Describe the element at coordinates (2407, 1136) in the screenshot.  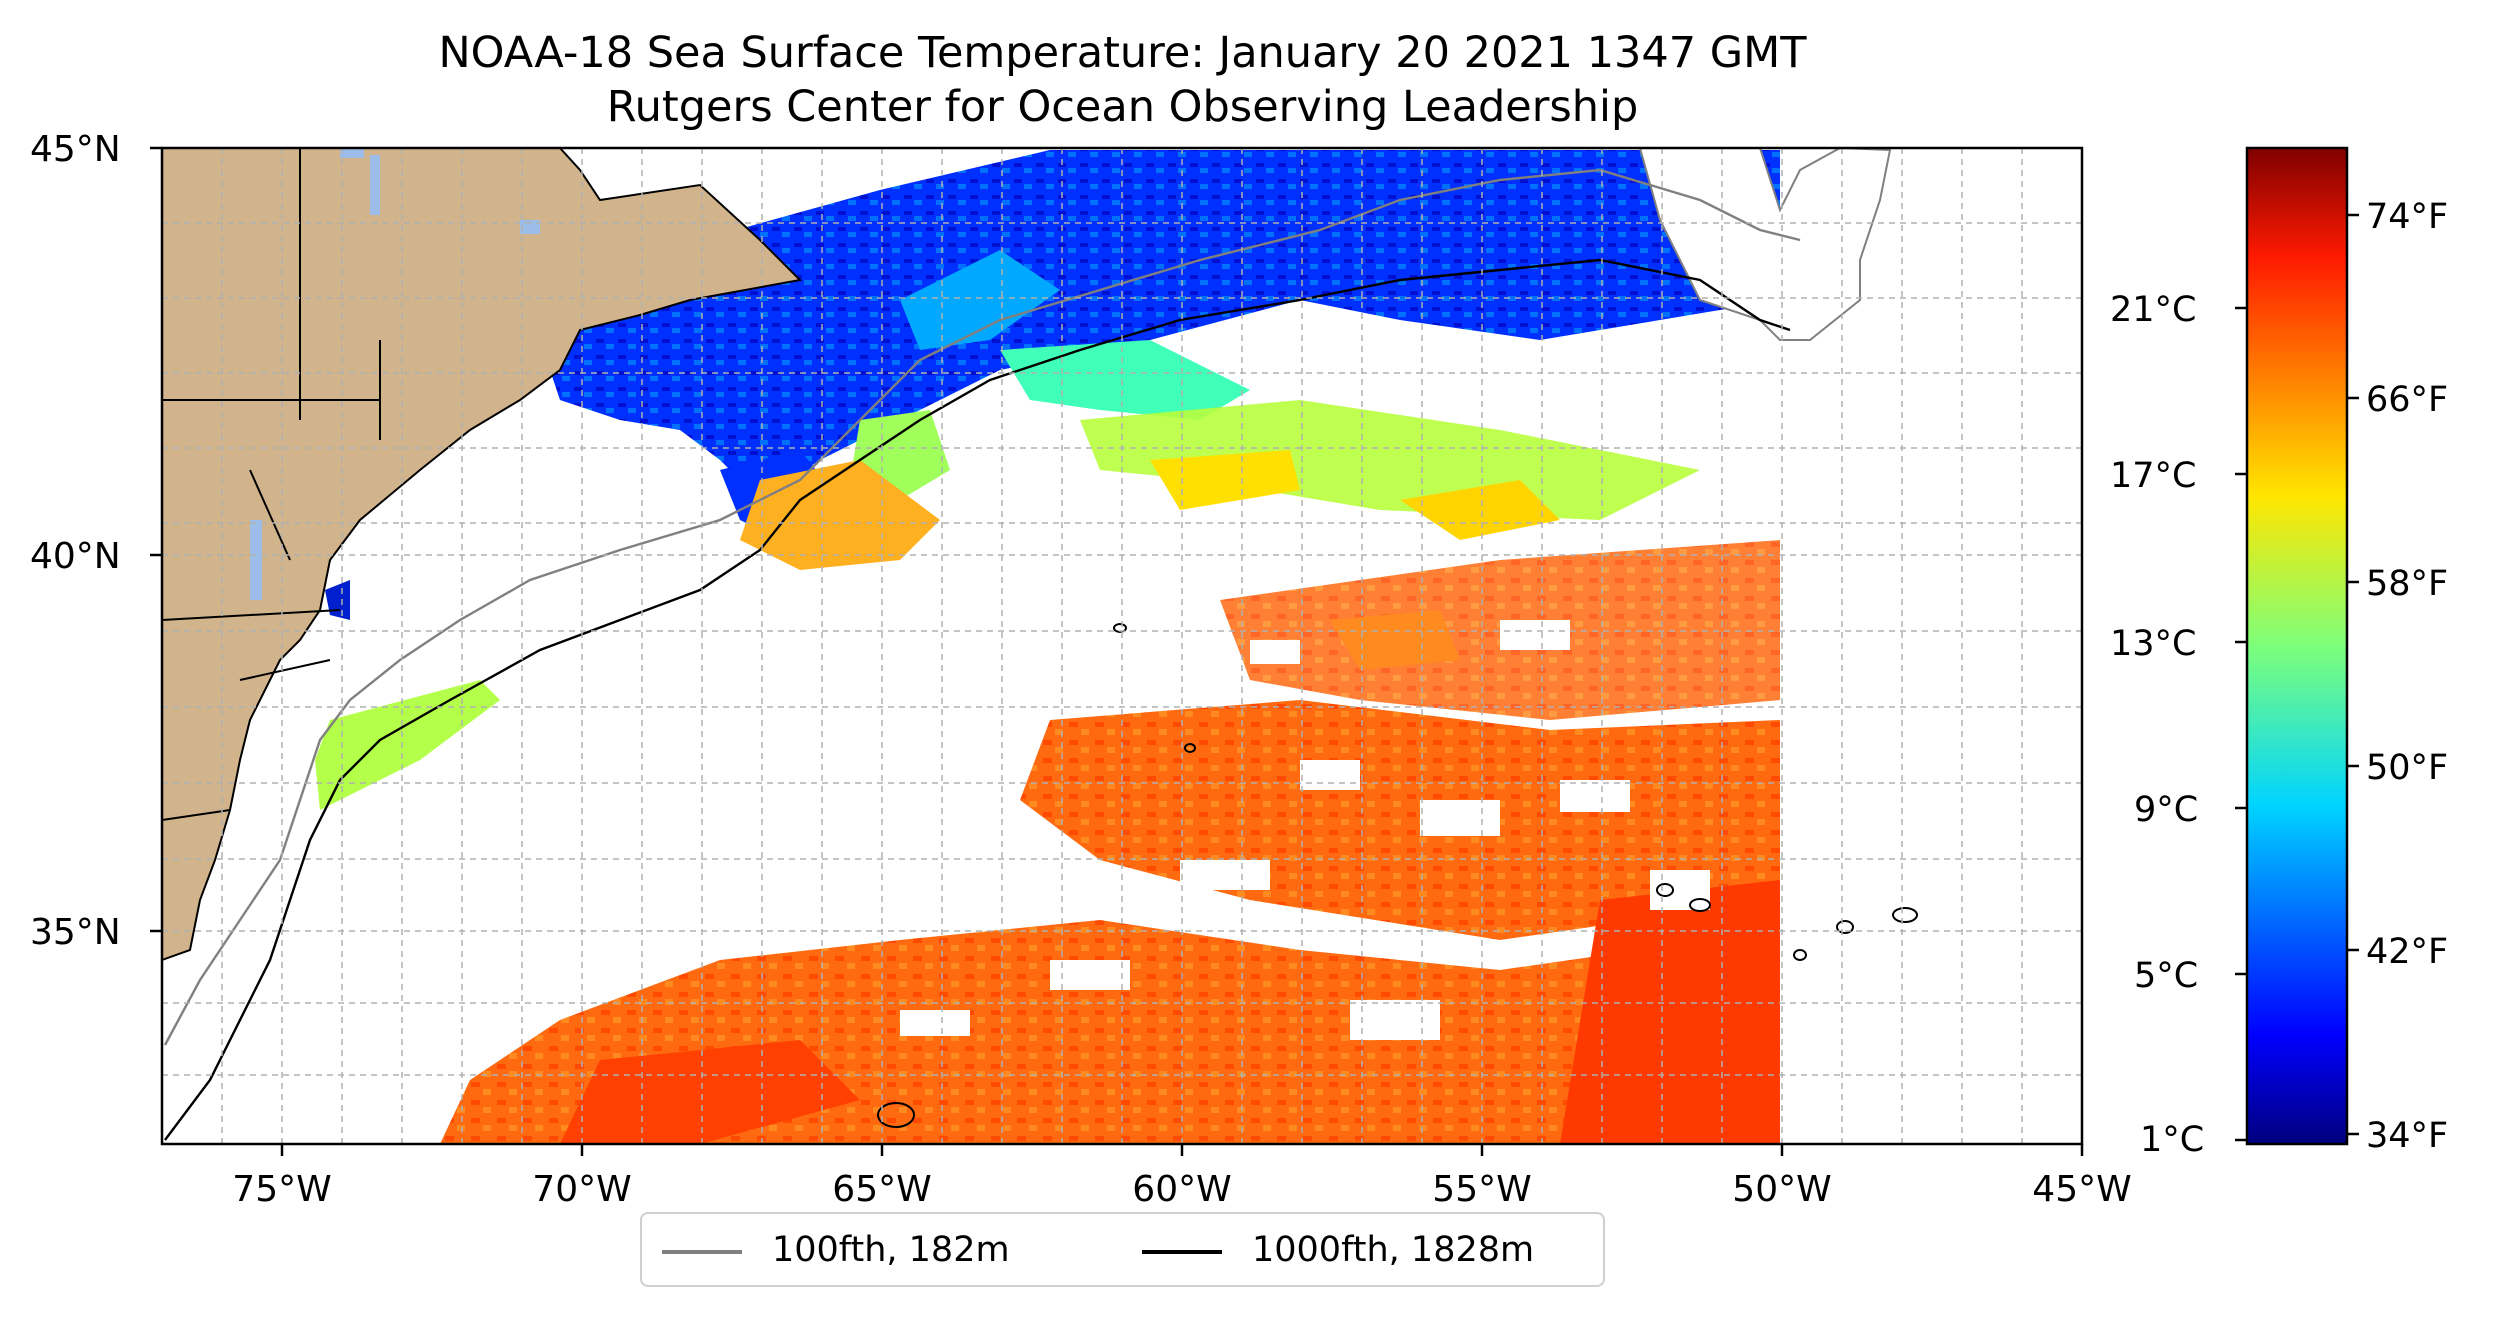
I see `colorbar-fahrenheit-label: 34°F` at that location.